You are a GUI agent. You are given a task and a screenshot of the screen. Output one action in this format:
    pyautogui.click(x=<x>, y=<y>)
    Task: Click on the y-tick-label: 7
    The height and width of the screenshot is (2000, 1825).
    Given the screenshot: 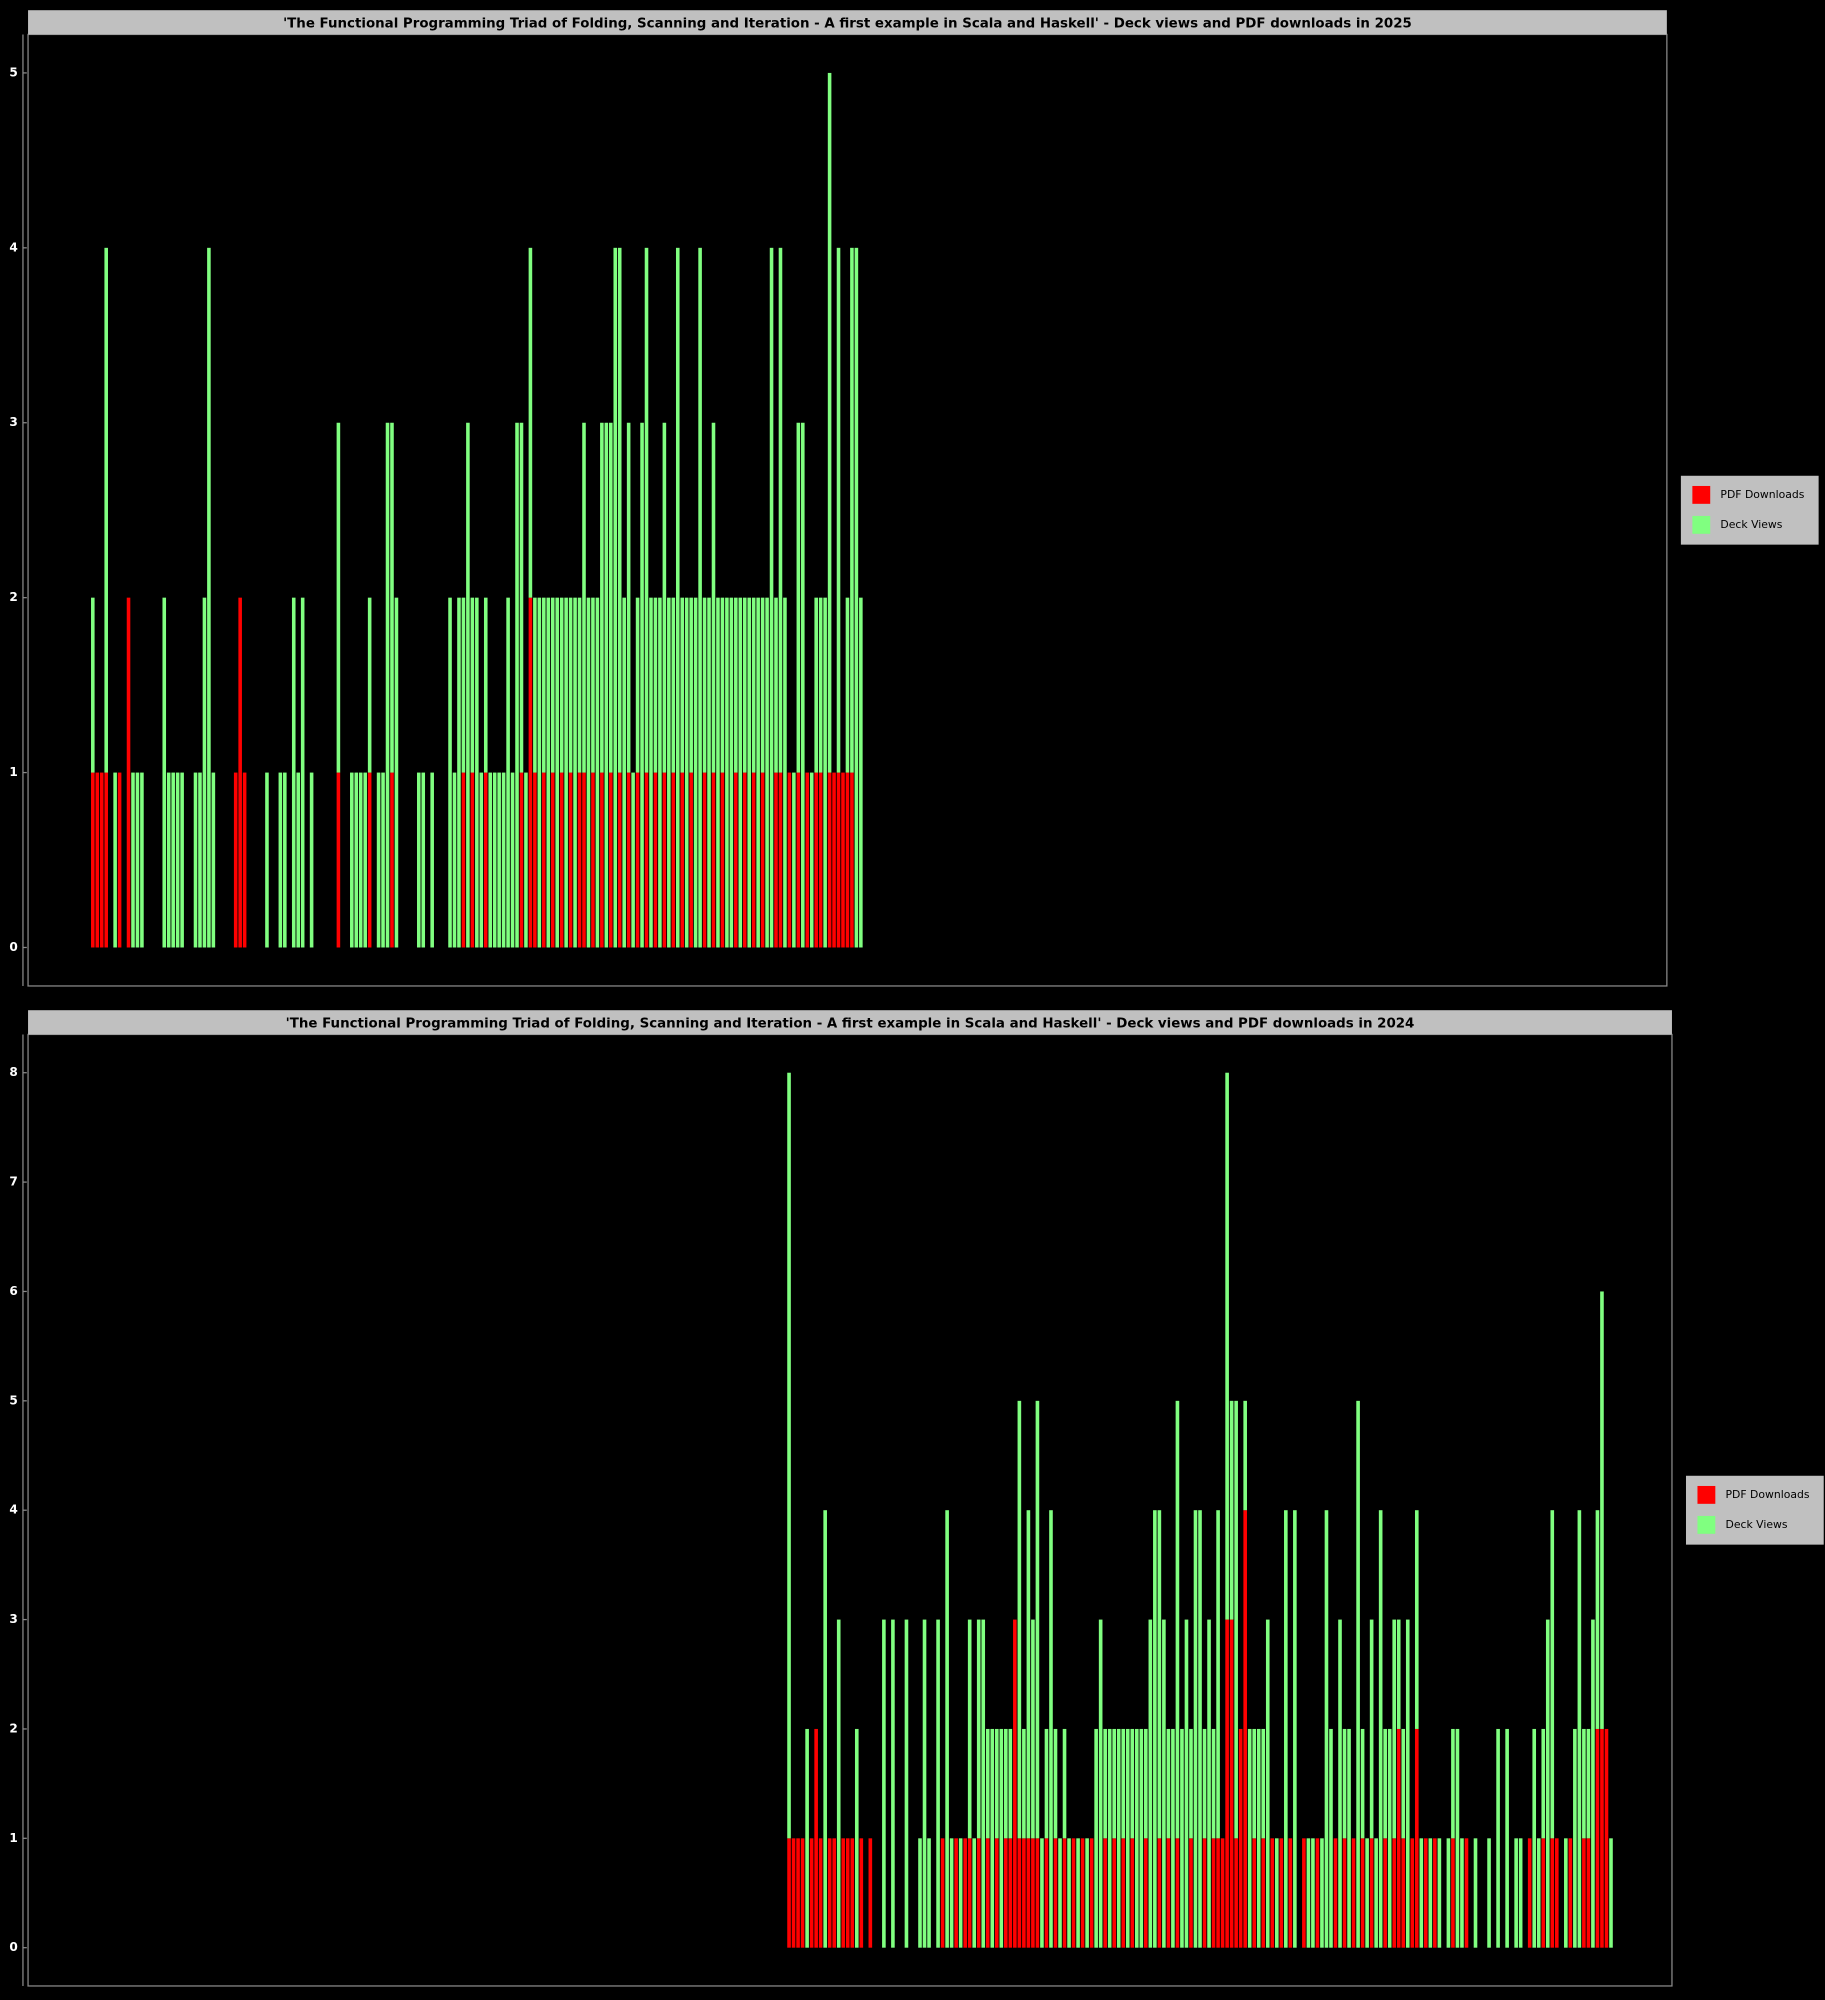 What is the action you would take?
    pyautogui.click(x=13, y=1182)
    